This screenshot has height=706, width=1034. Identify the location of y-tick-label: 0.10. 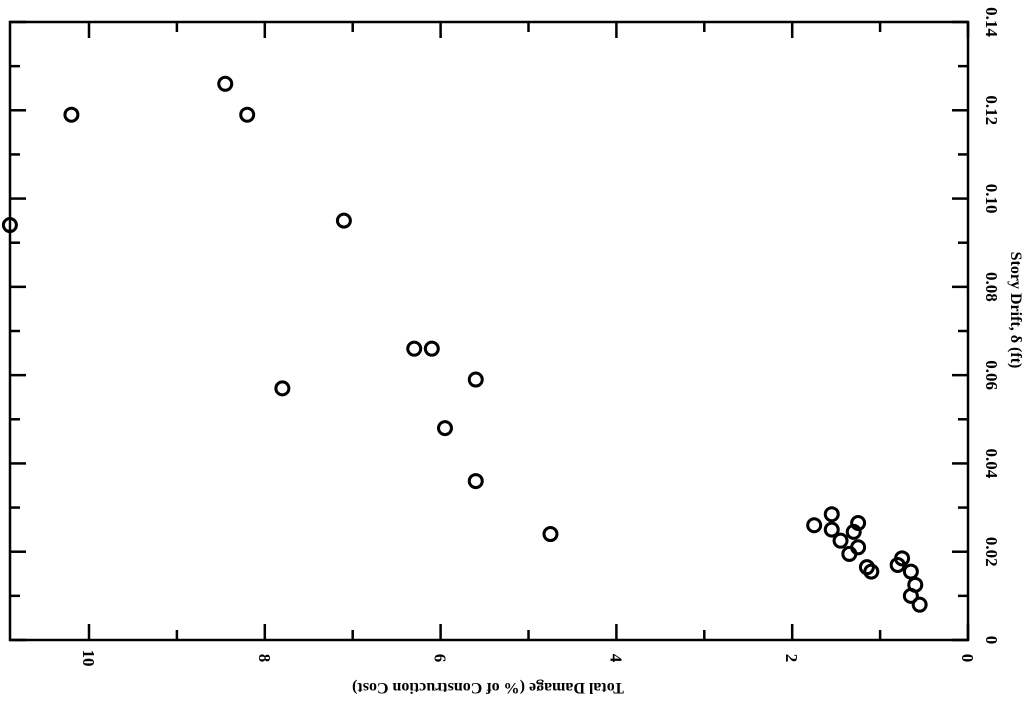
(991, 199).